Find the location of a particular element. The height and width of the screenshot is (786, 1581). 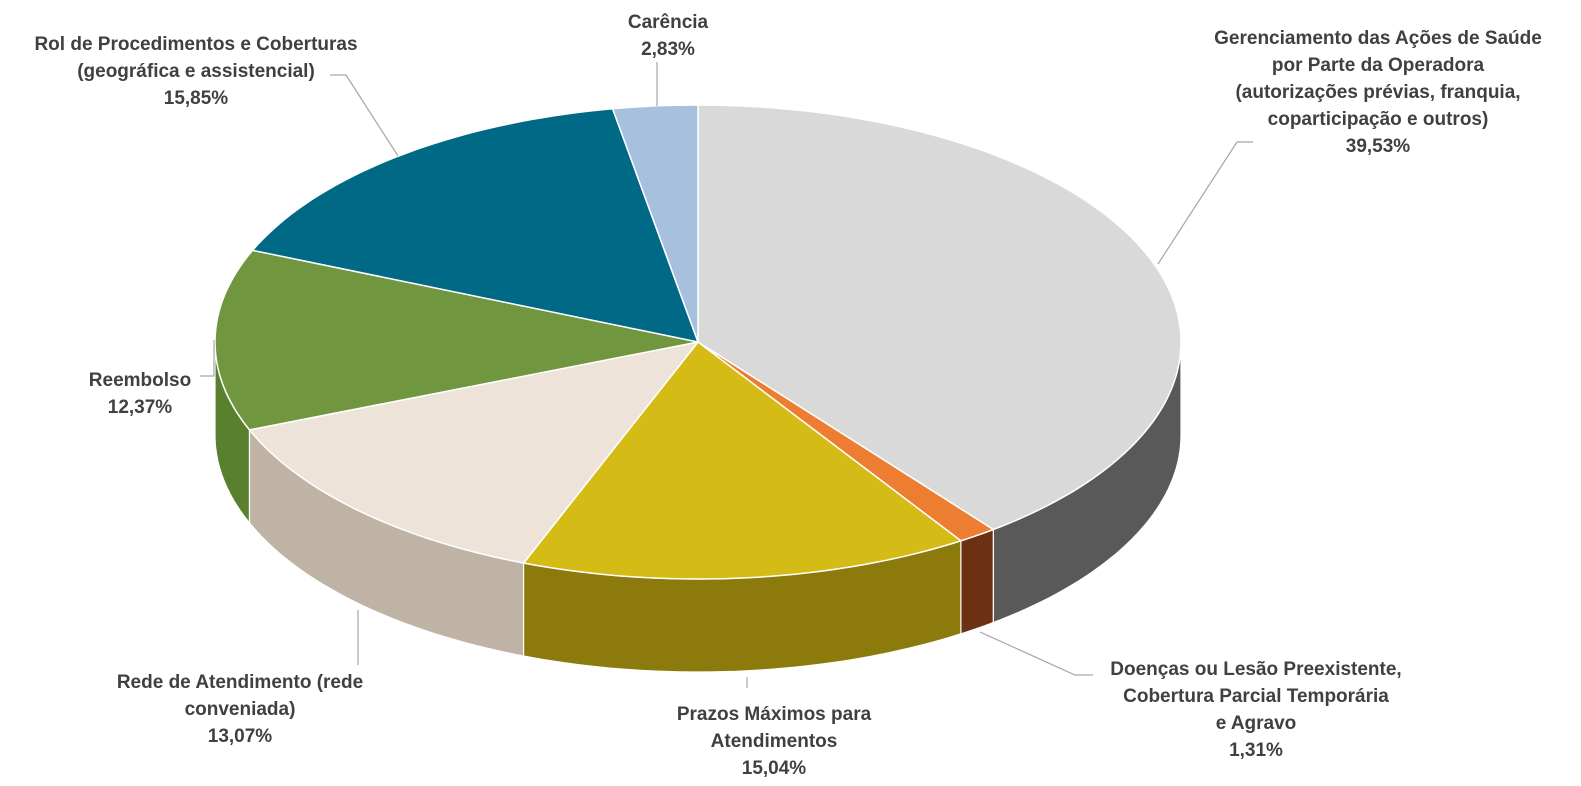

slice-category-label: (geográfica e assistencial) is located at coordinates (196, 71).